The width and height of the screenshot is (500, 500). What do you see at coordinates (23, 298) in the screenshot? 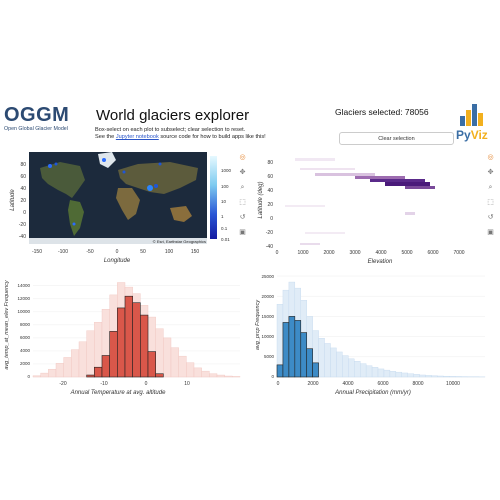
I see `temp-ytick: 12000` at bounding box center [23, 298].